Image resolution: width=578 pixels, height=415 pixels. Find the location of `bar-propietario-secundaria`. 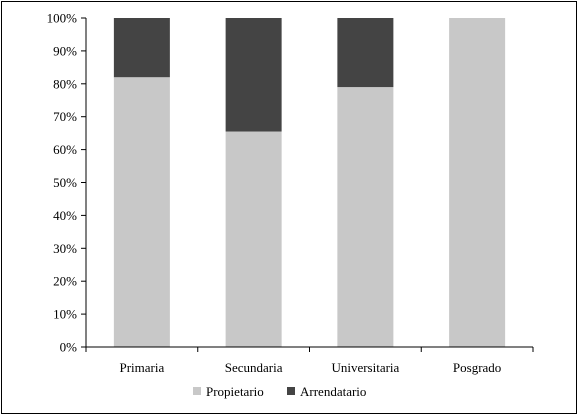

bar-propietario-secundaria is located at coordinates (253, 239).